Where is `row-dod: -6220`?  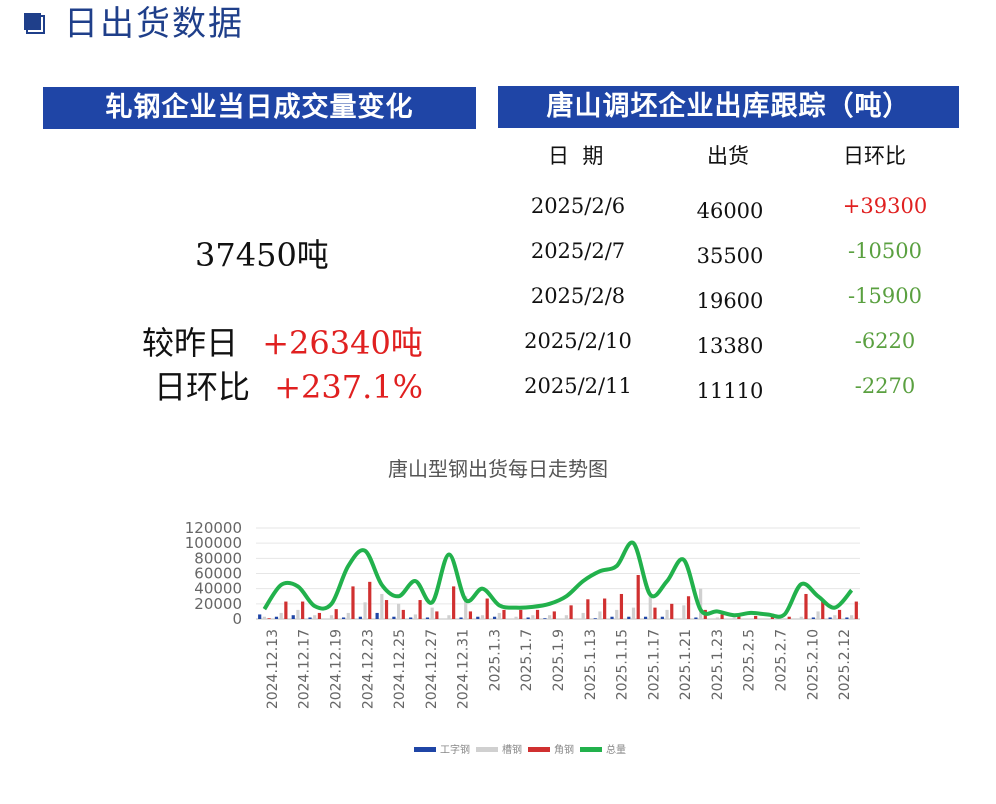 row-dod: -6220 is located at coordinates (885, 341).